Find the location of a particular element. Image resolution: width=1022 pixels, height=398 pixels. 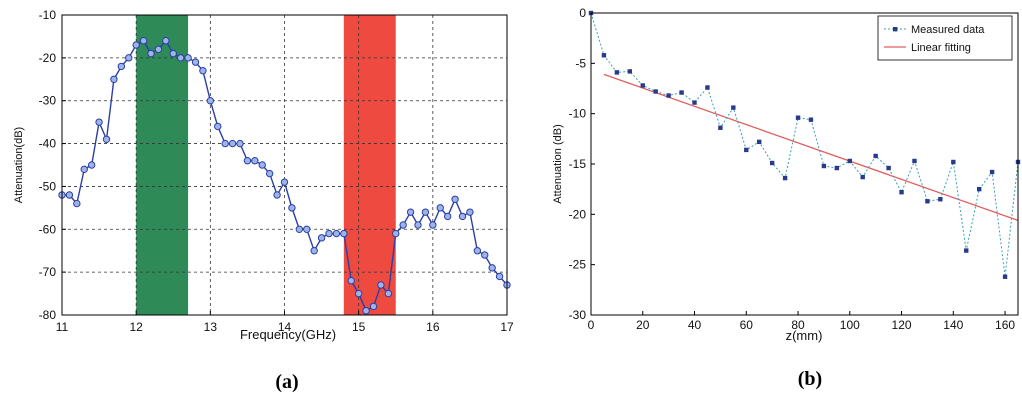

chart-b-y-tick-label: -15 is located at coordinates (578, 164).